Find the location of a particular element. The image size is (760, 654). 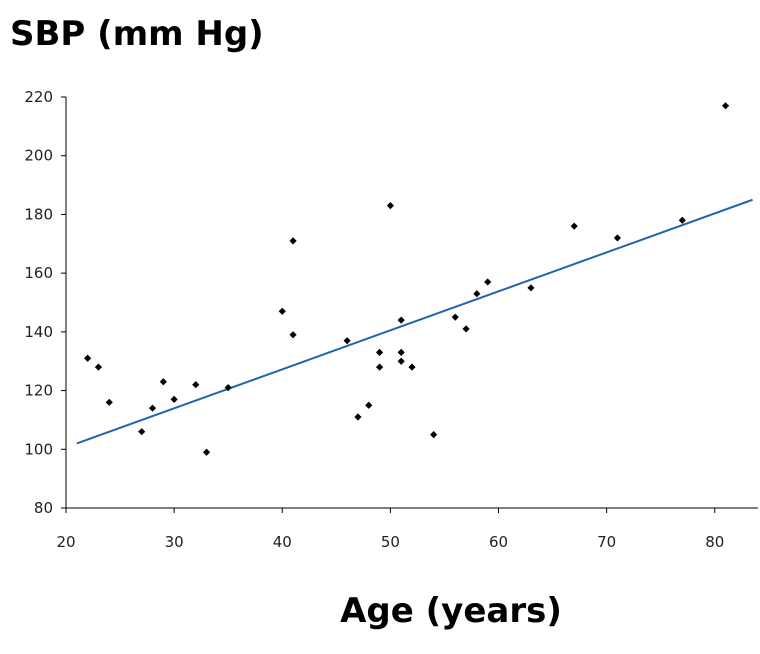

x-tick-label: 80 is located at coordinates (714, 542).